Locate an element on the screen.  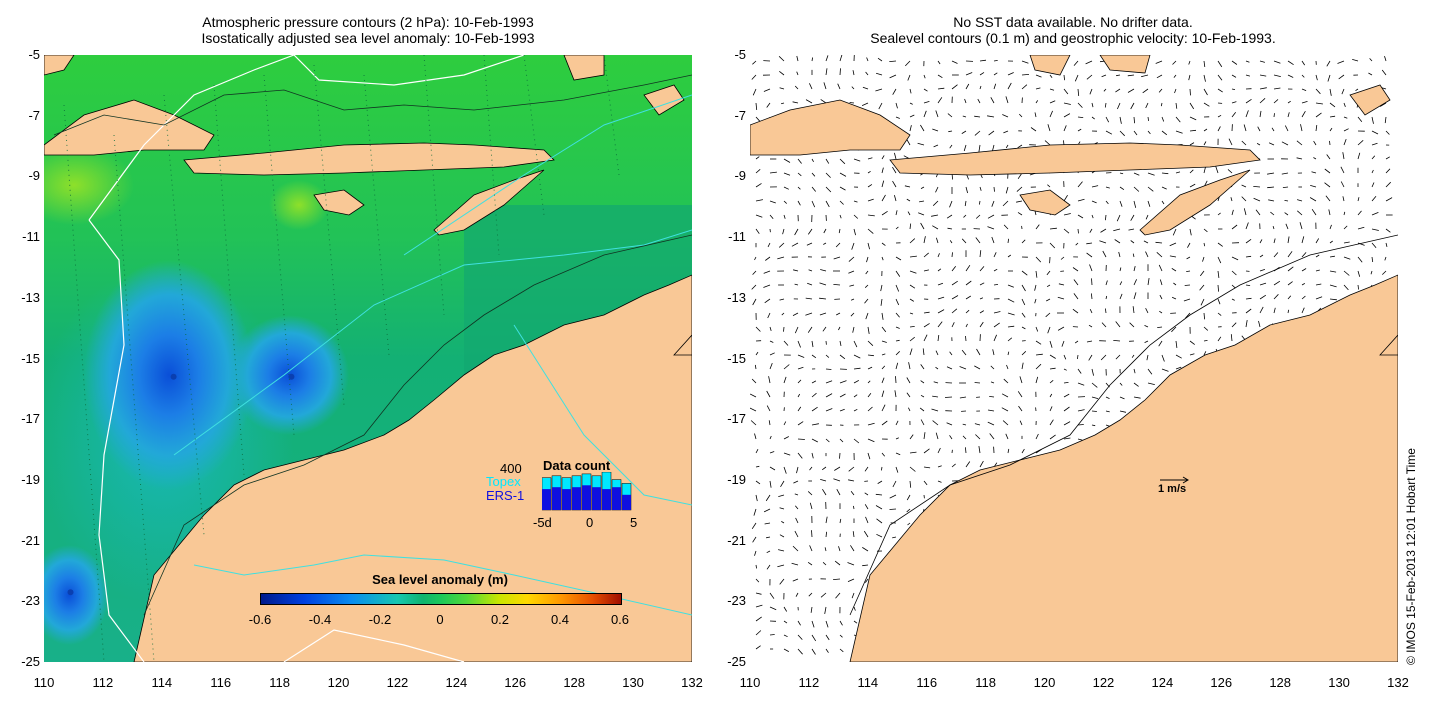
lat-tick-label: -25 is located at coordinates (736, 661).